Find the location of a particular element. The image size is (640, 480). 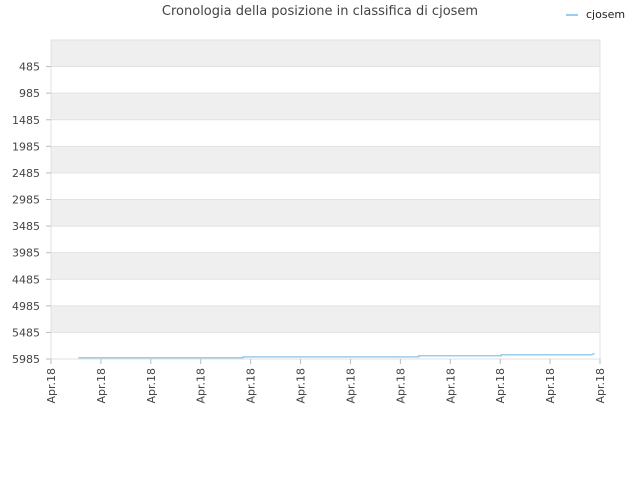

y-tick-label: 2485 is located at coordinates (26, 173).